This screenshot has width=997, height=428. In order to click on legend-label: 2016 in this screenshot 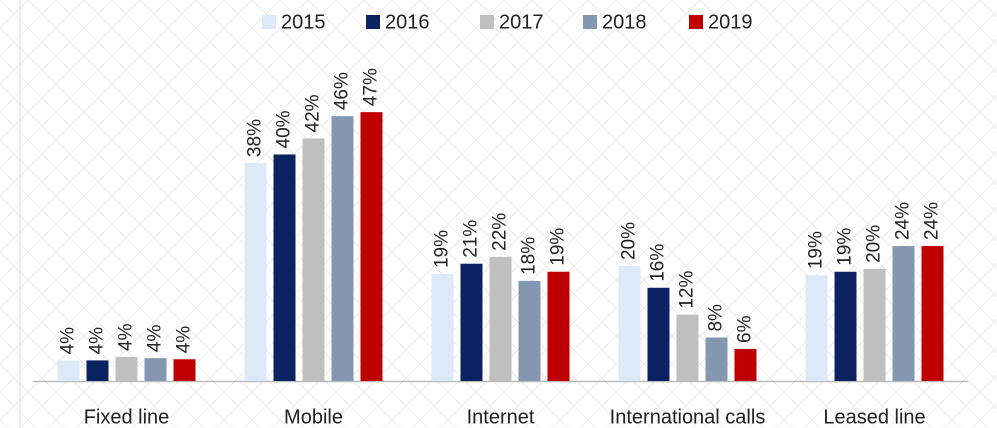, I will do `click(407, 22)`.